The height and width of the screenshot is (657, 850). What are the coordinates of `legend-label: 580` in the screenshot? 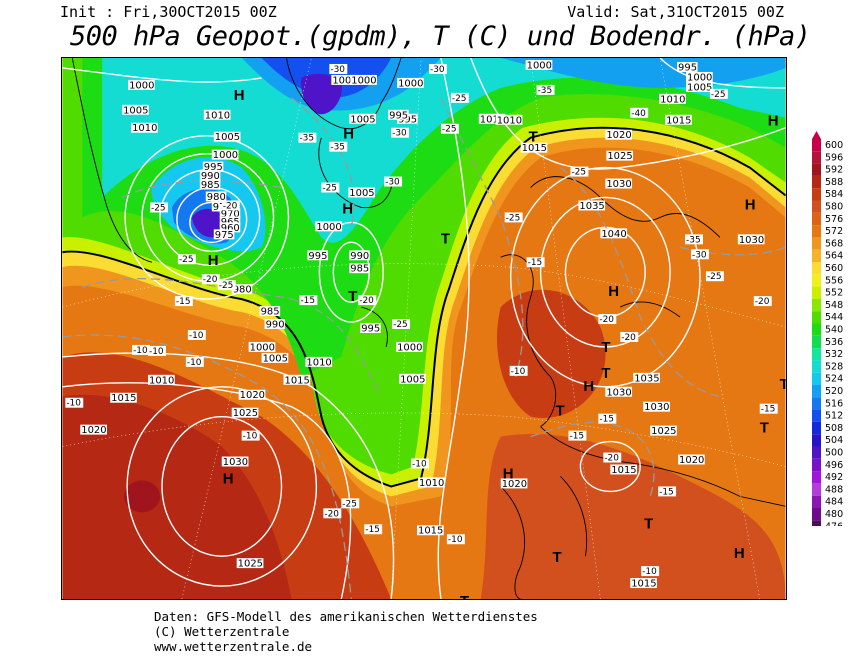 It's located at (834, 207).